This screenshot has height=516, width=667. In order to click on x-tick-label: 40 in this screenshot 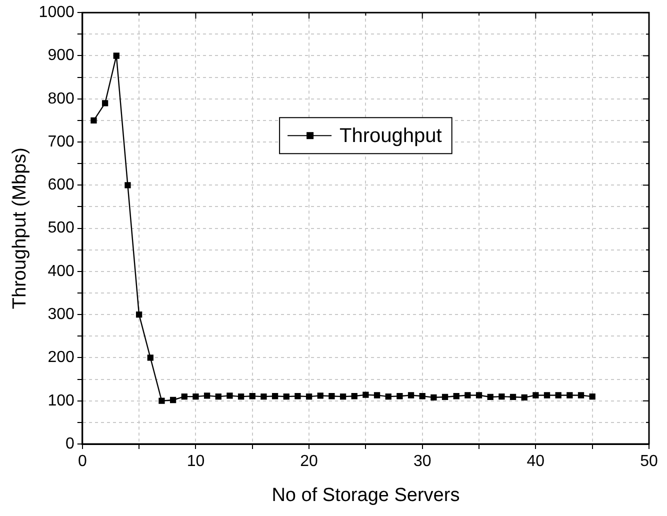, I will do `click(535, 461)`.